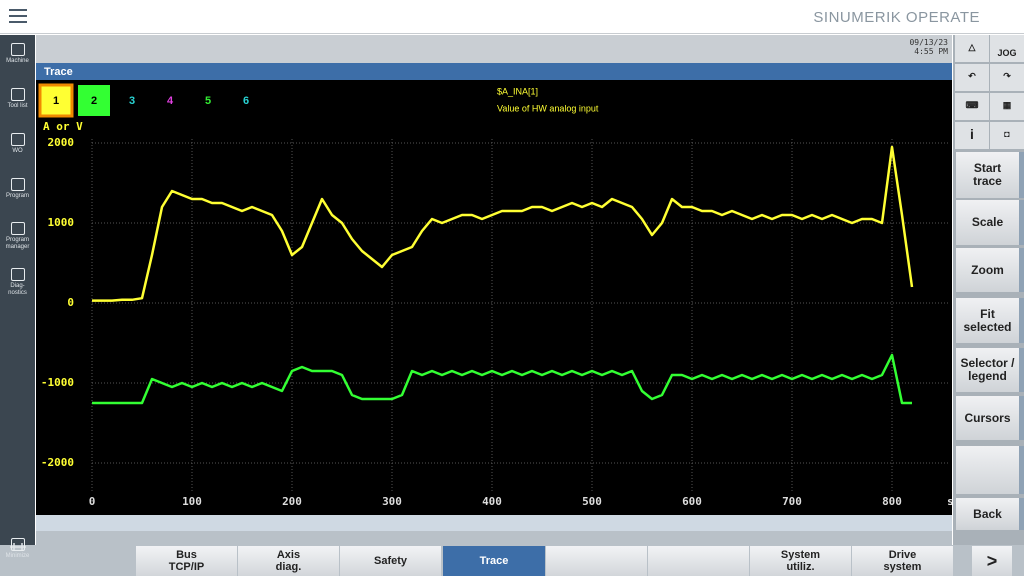 This screenshot has width=1024, height=576. Describe the element at coordinates (288, 561) in the screenshot. I see `horizontal-softkey: Axis diag.` at that location.